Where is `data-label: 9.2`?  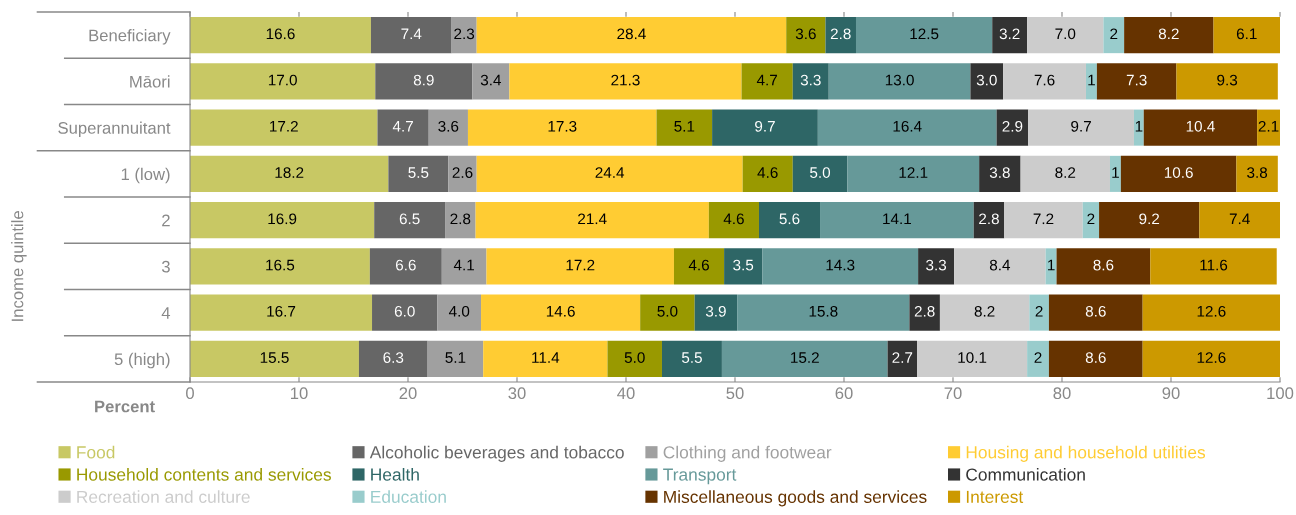
data-label: 9.2 is located at coordinates (1149, 219).